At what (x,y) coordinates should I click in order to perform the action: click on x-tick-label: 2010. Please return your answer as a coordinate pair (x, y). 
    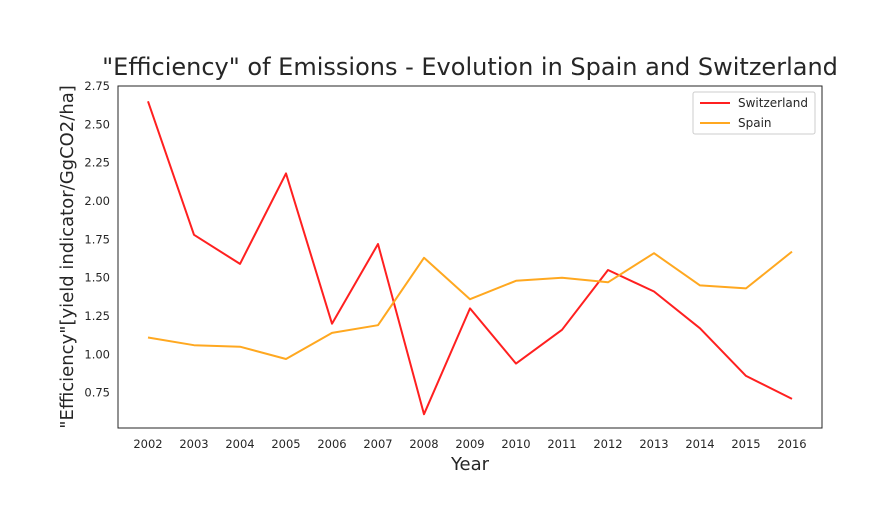
    Looking at the image, I should click on (515, 444).